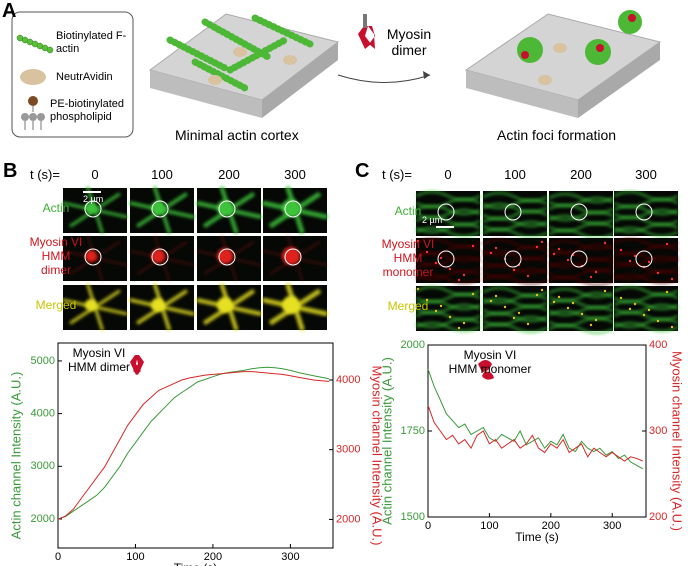 This screenshot has width=688, height=566. I want to click on time-value: 0, so click(448, 174).